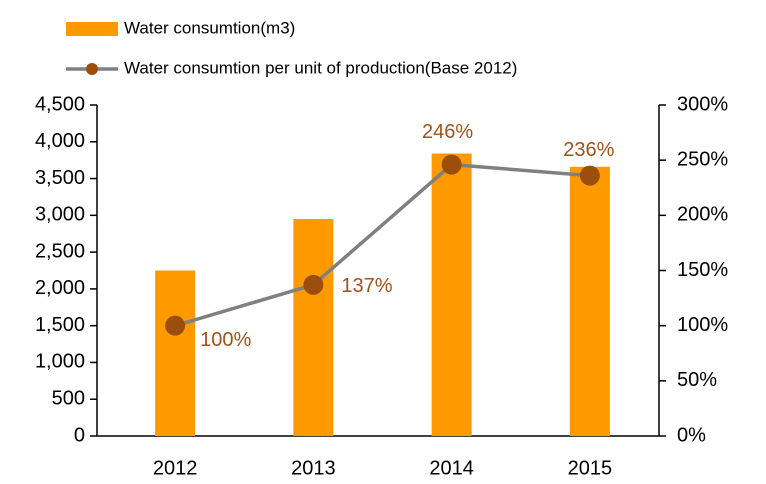 This screenshot has height=484, width=766. I want to click on y2-tick-label: 50%, so click(697, 380).